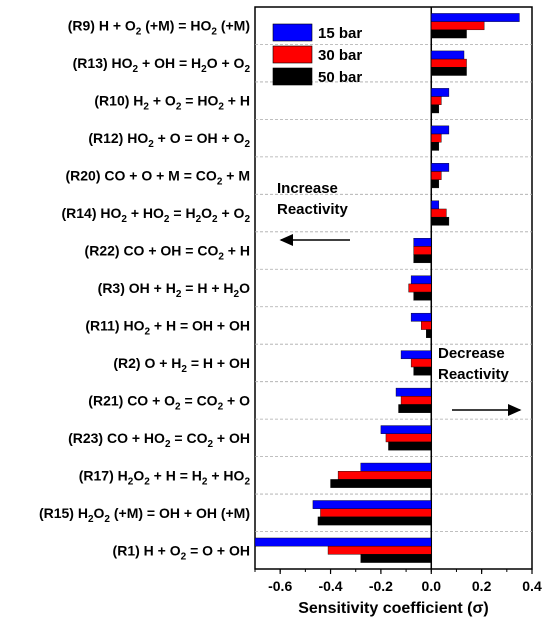  Describe the element at coordinates (181, 552) in the screenshot. I see `reaction-label-14: (R1) H + O2​ = O + OH` at that location.